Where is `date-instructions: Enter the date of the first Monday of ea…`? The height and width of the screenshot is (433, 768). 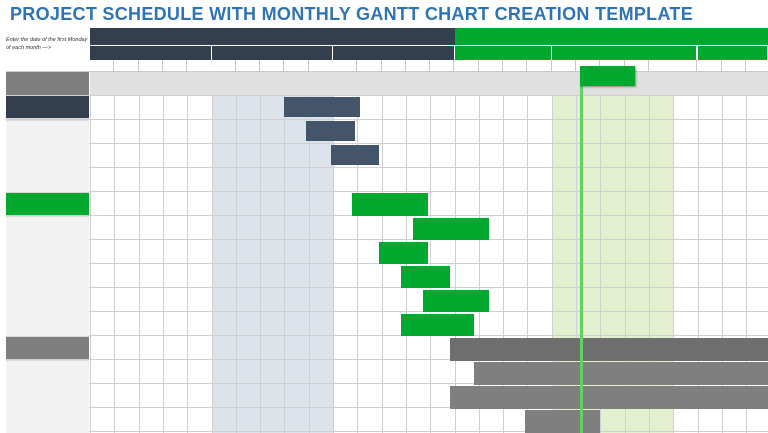 date-instructions: Enter the date of the first Monday of ea… is located at coordinates (47, 44).